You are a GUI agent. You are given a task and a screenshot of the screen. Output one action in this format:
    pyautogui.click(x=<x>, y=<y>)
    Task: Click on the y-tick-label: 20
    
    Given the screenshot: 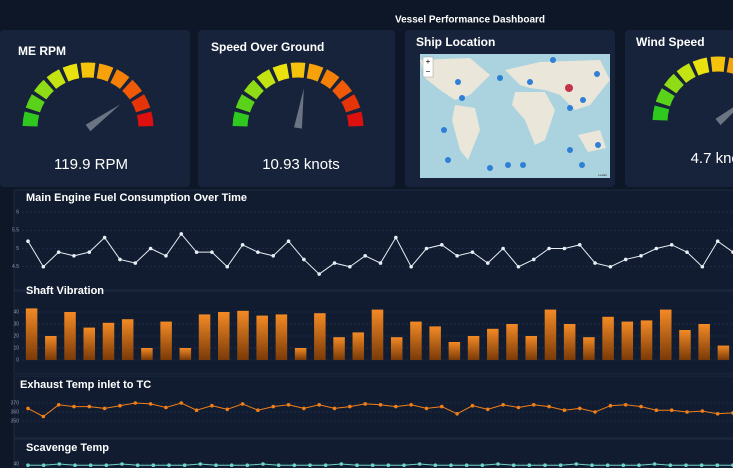 What is the action you would take?
    pyautogui.click(x=16, y=336)
    